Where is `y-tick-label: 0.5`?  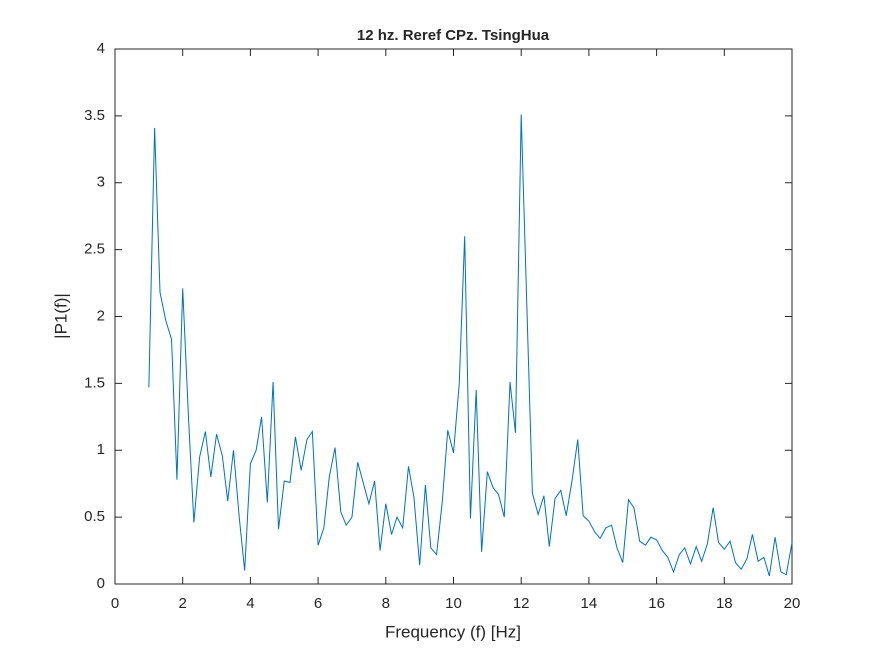 y-tick-label: 0.5 is located at coordinates (94, 516).